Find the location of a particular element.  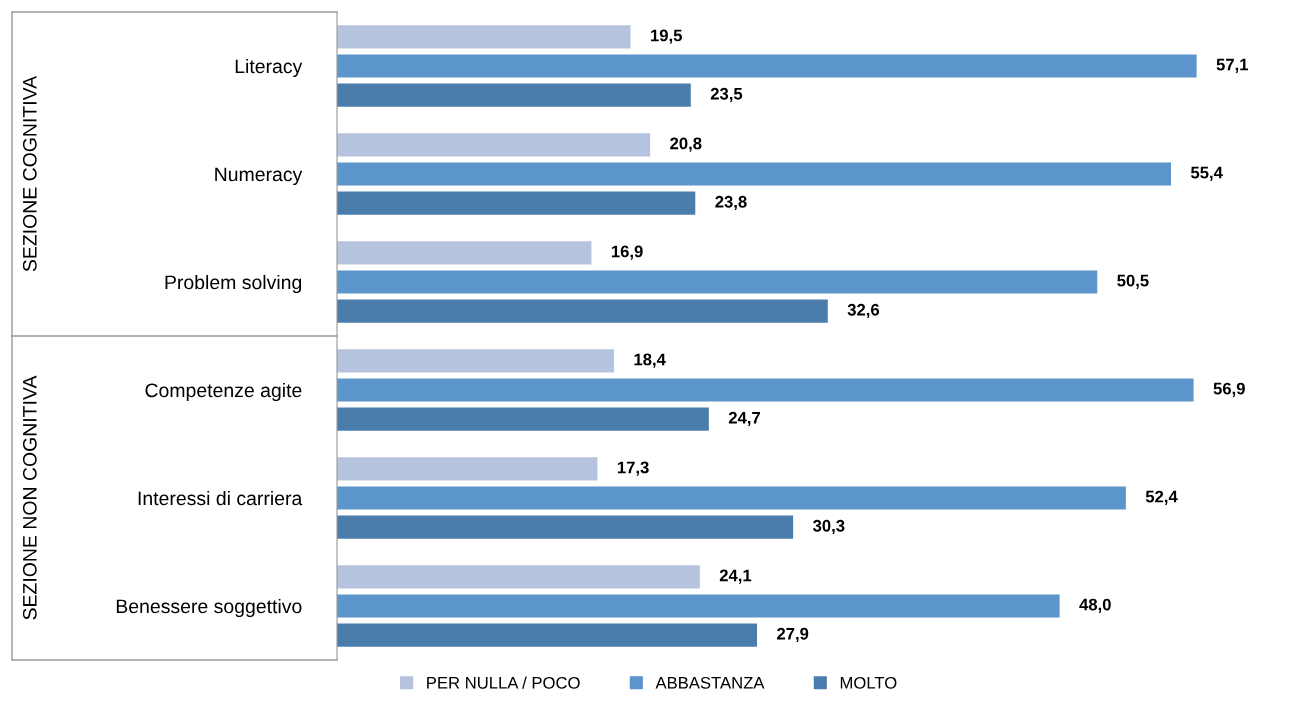

data-label: 23,8 is located at coordinates (731, 203).